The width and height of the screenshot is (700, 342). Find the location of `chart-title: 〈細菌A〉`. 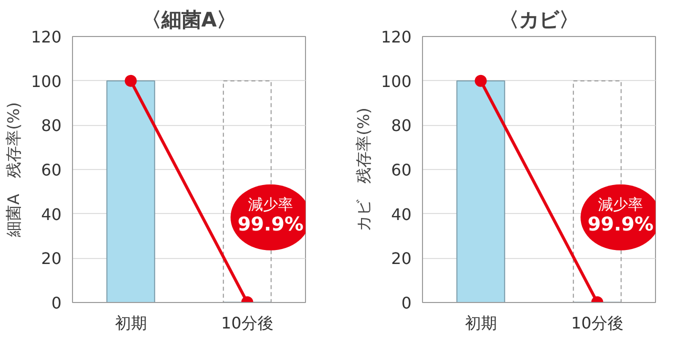

chart-title: 〈細菌A〉 is located at coordinates (189, 20).